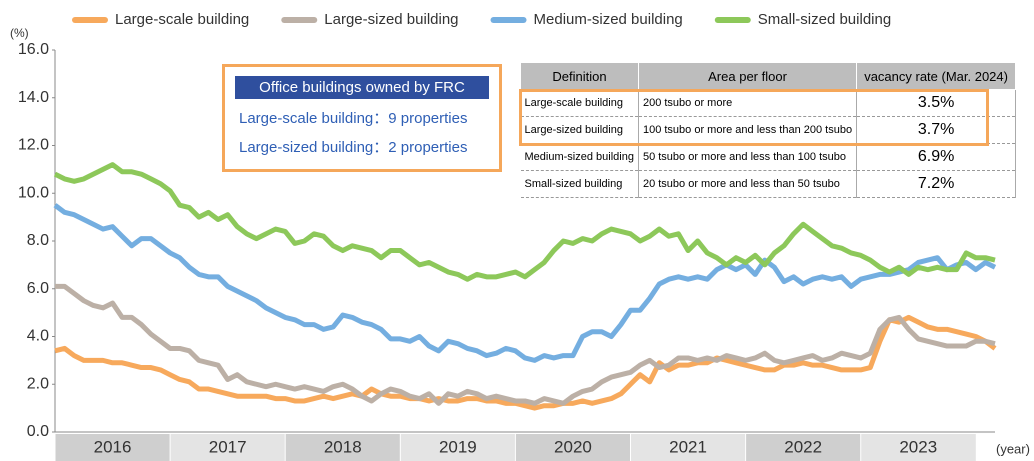 The height and width of the screenshot is (461, 1034). I want to click on table-cell: Medium-sized building, so click(579, 157).